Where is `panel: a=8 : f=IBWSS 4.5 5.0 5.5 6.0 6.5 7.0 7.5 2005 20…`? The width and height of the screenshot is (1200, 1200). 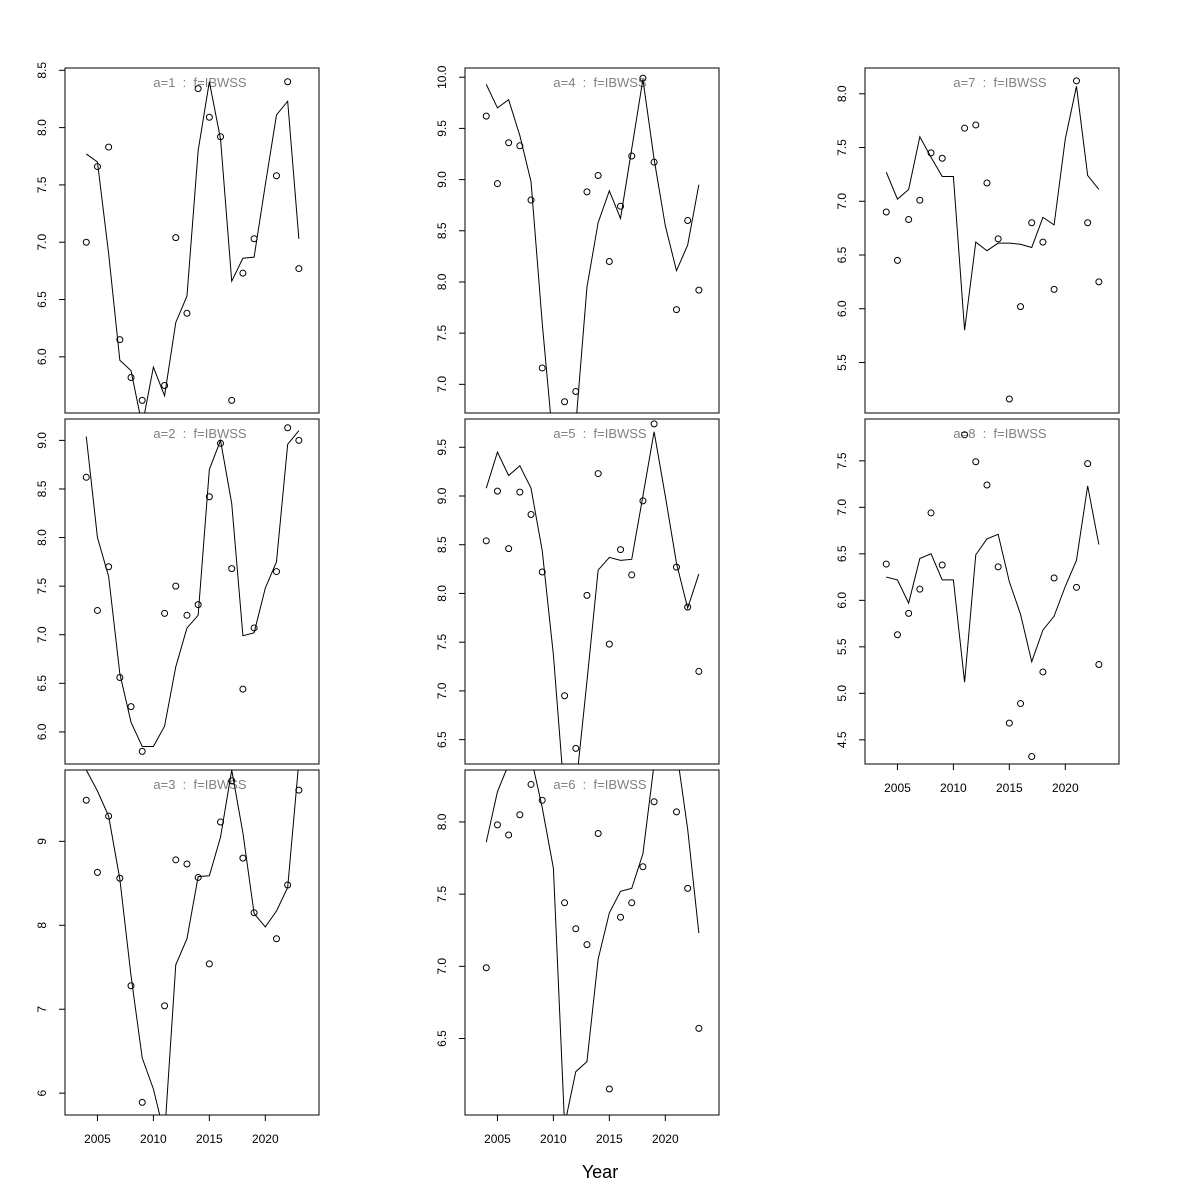 panel: a=8 : f=IBWSS 4.5 5.0 5.5 6.0 6.5 7.0 7.5 2005 20… is located at coordinates (977, 606).